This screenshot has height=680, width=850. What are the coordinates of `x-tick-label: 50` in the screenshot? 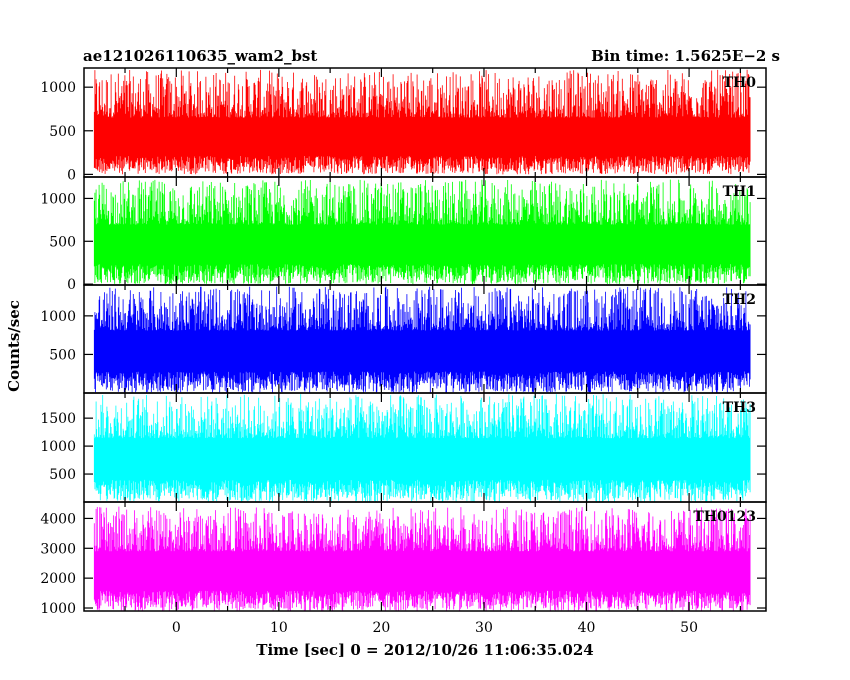 It's located at (689, 628).